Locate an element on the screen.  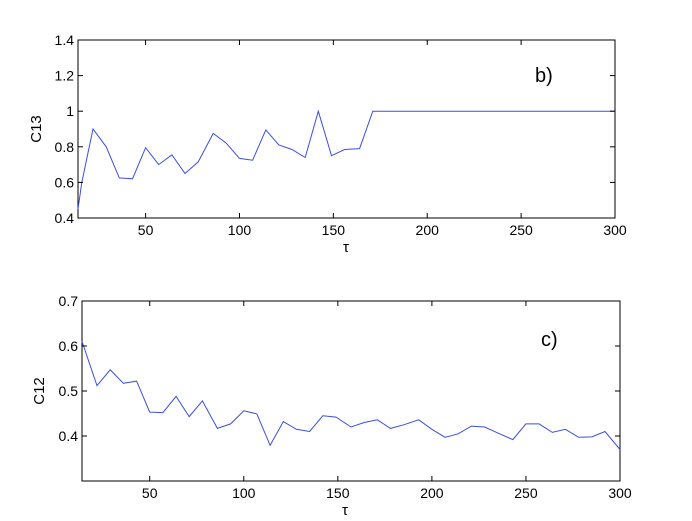
y-tick-label: 1.4 is located at coordinates (65, 40).